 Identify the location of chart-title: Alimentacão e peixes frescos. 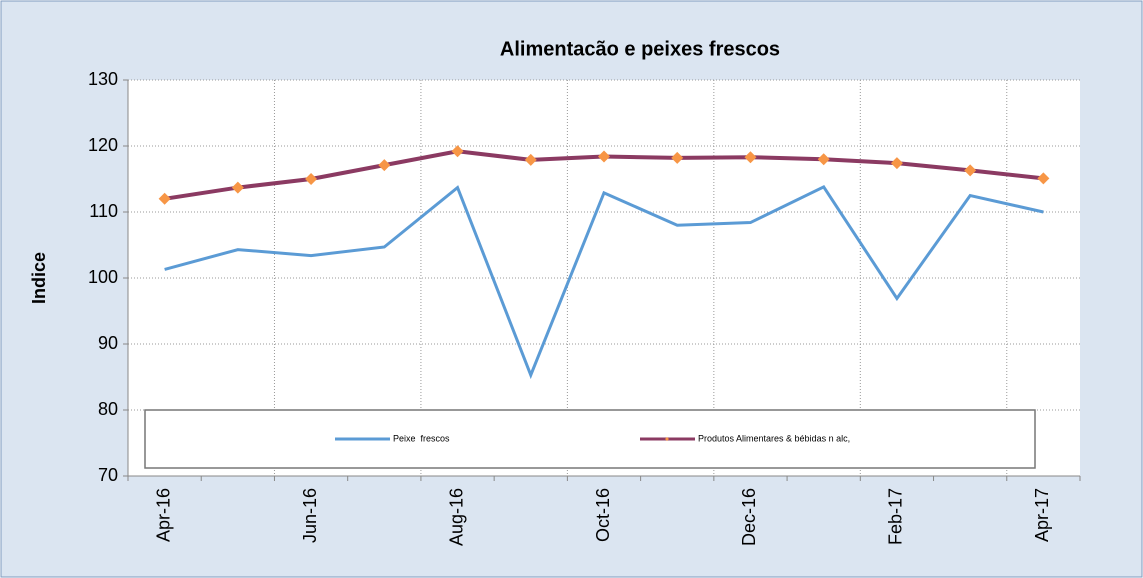
(640, 49).